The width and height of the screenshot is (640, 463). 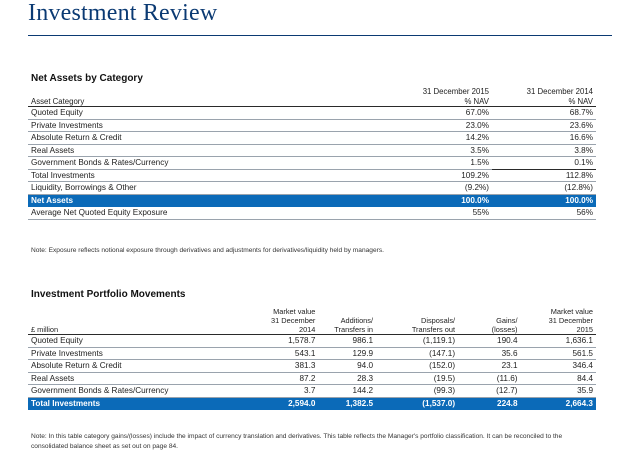 I want to click on additions-value: 129.9, so click(x=347, y=353).